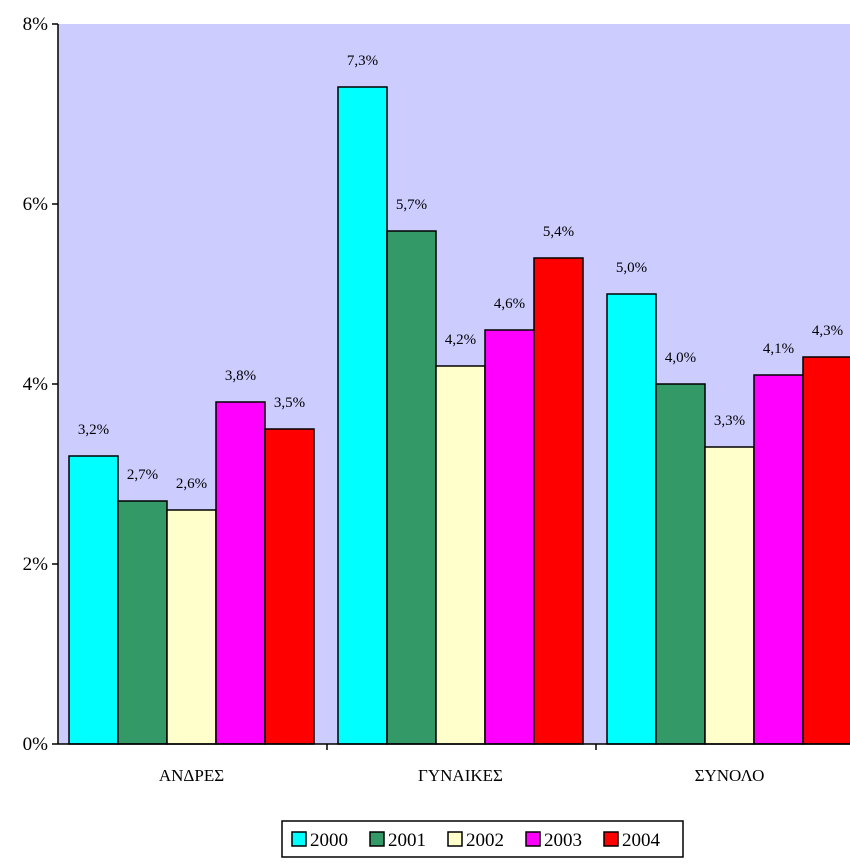  I want to click on x-tick-label: ΑΝΔΡΕΣ, so click(191, 775).